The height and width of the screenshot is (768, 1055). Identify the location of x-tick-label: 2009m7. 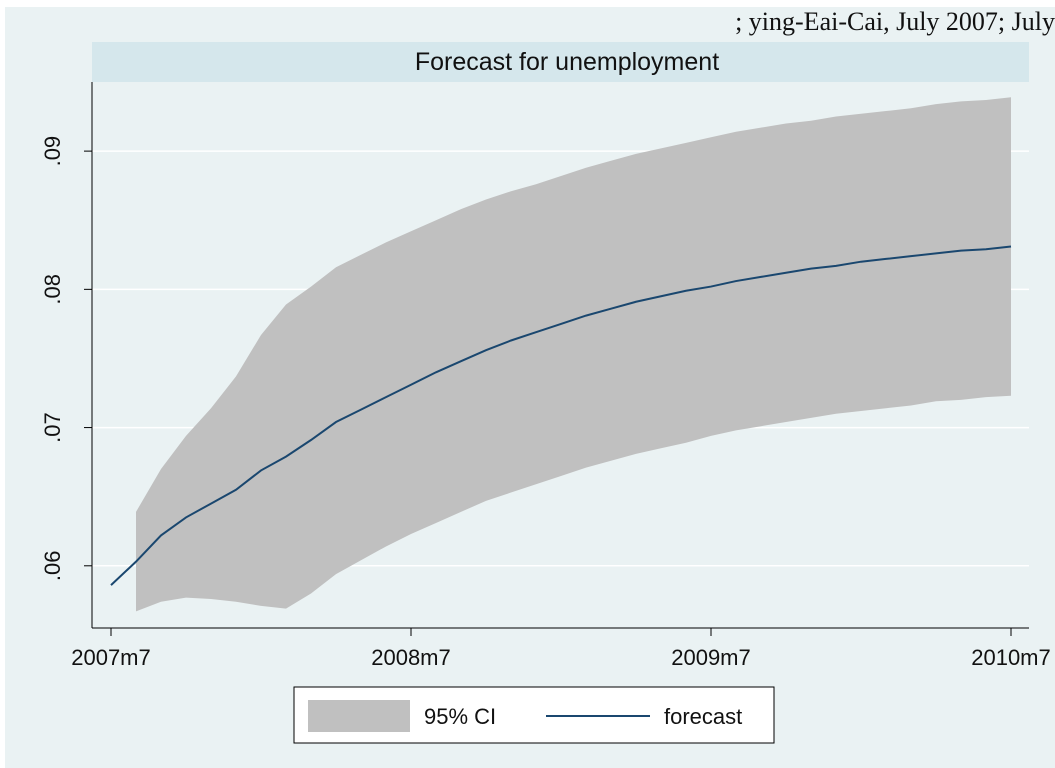
(711, 657).